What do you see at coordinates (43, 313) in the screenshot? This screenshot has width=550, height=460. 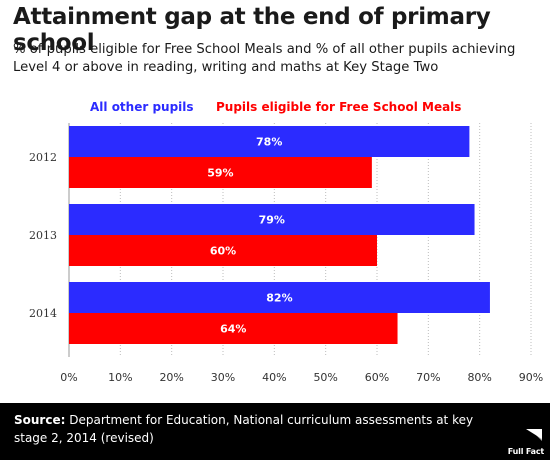 I see `y-tick-label: 2014` at bounding box center [43, 313].